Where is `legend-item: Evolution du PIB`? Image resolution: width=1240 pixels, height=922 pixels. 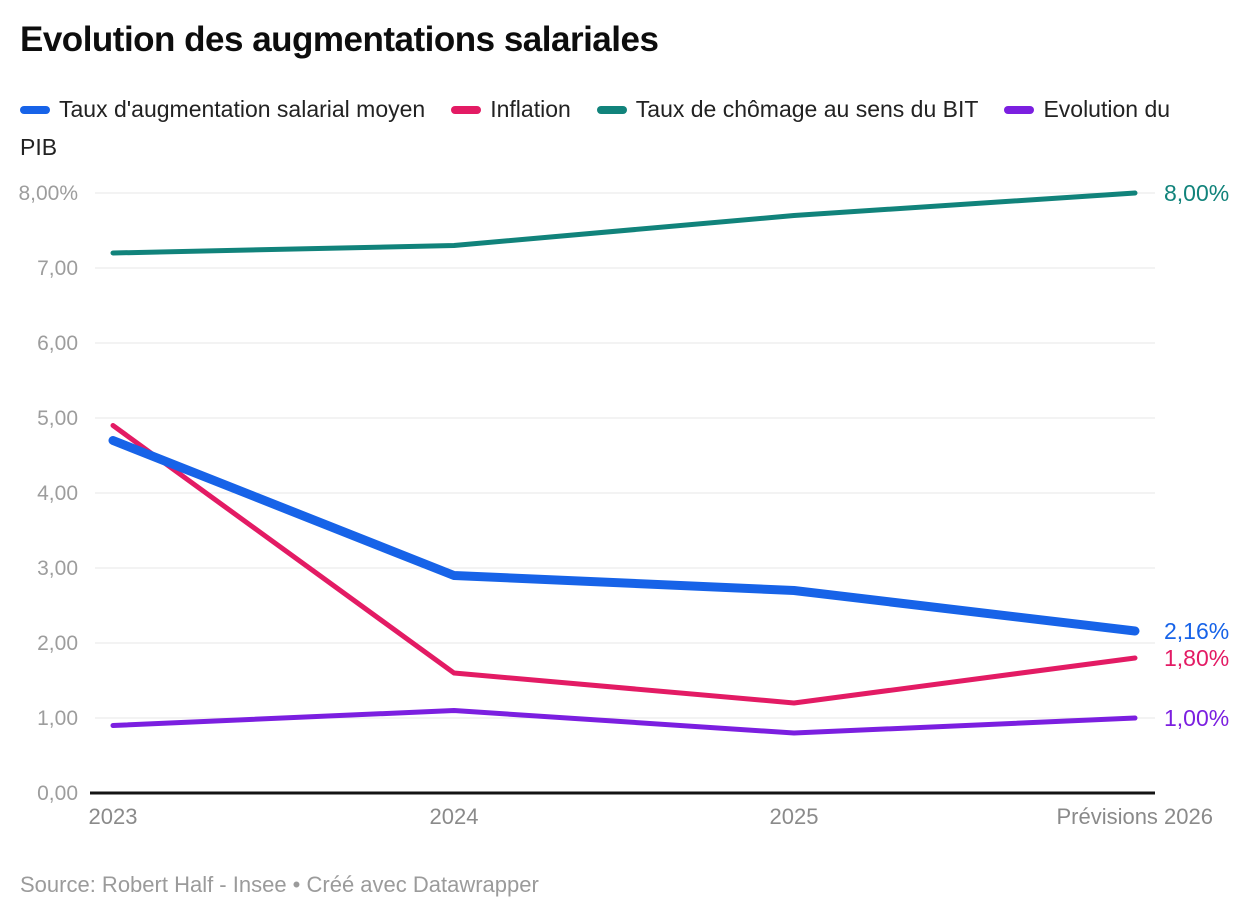
legend-item: Evolution du PIB is located at coordinates (595, 128).